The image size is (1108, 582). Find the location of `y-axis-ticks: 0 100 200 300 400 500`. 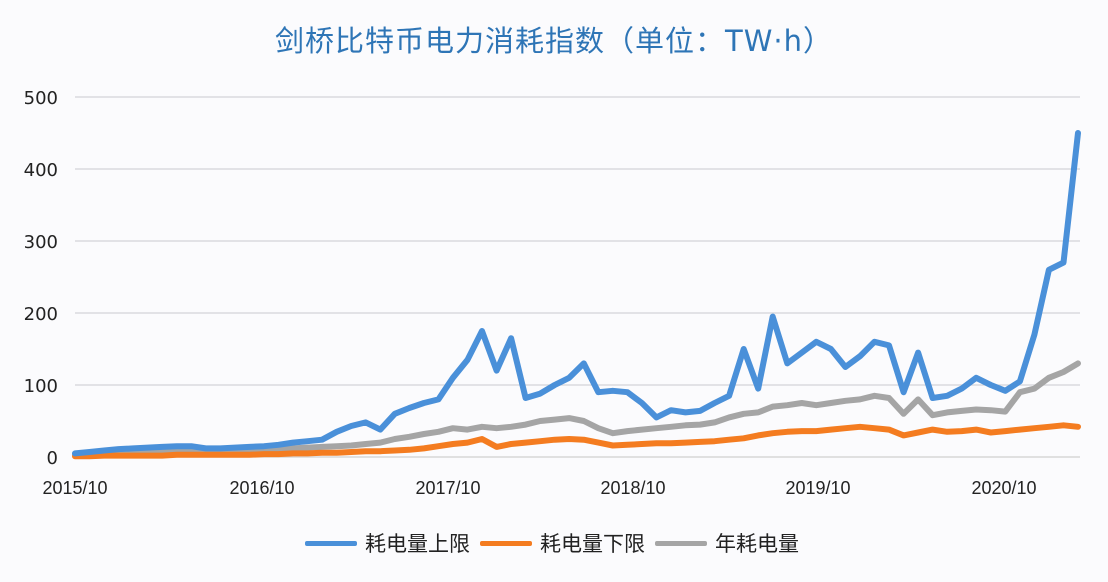

y-axis-ticks: 0 100 200 300 400 500 is located at coordinates (41, 278).